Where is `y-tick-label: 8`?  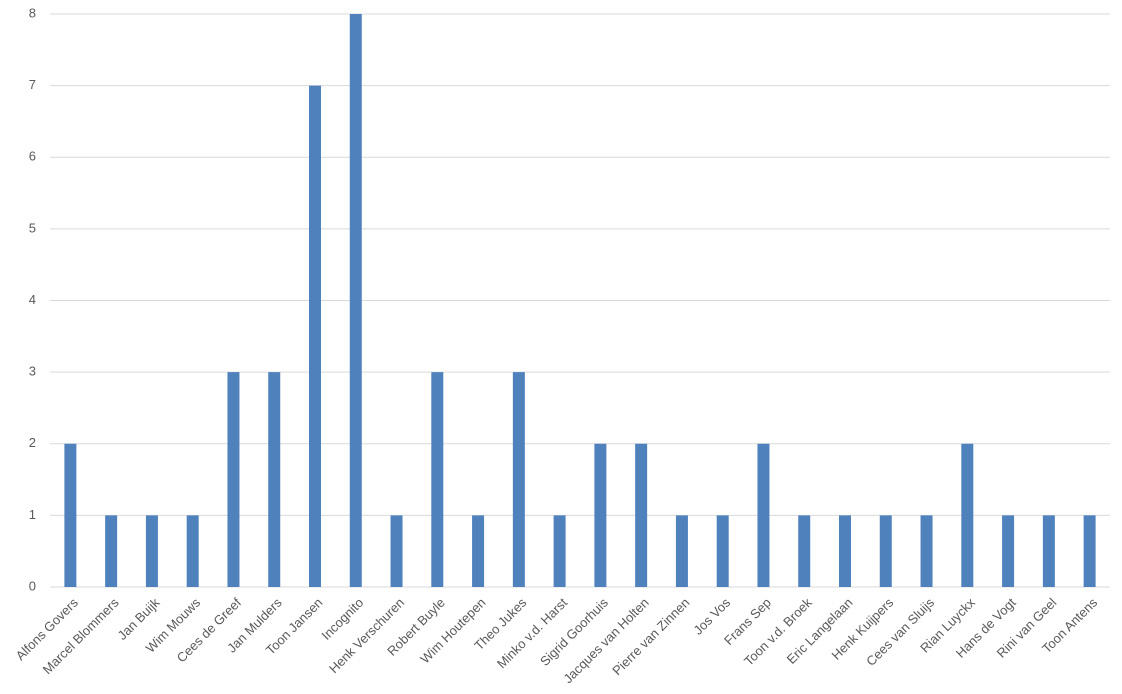
y-tick-label: 8 is located at coordinates (32, 12).